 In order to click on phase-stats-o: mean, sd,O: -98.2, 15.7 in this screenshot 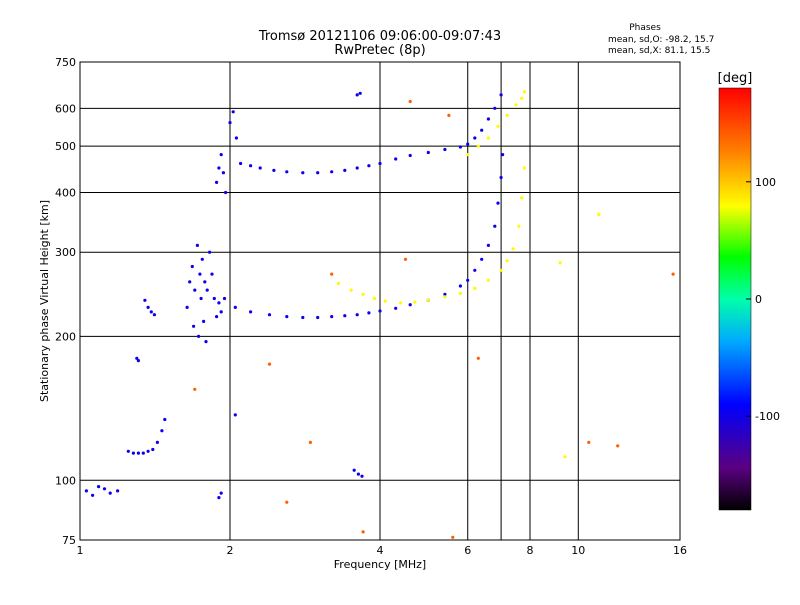, I will do `click(661, 40)`.